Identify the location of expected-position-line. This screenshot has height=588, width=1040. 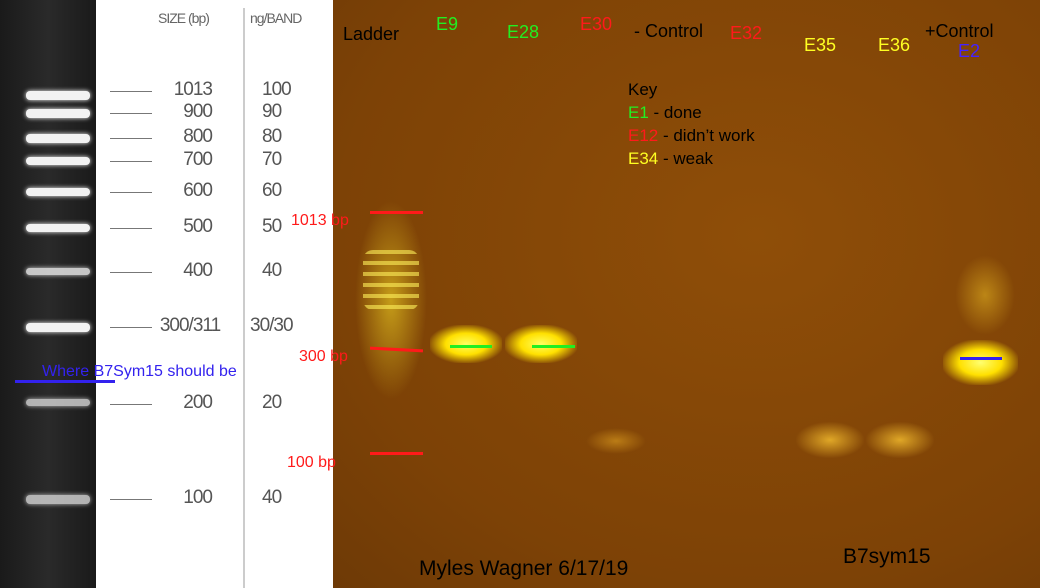
(65, 381).